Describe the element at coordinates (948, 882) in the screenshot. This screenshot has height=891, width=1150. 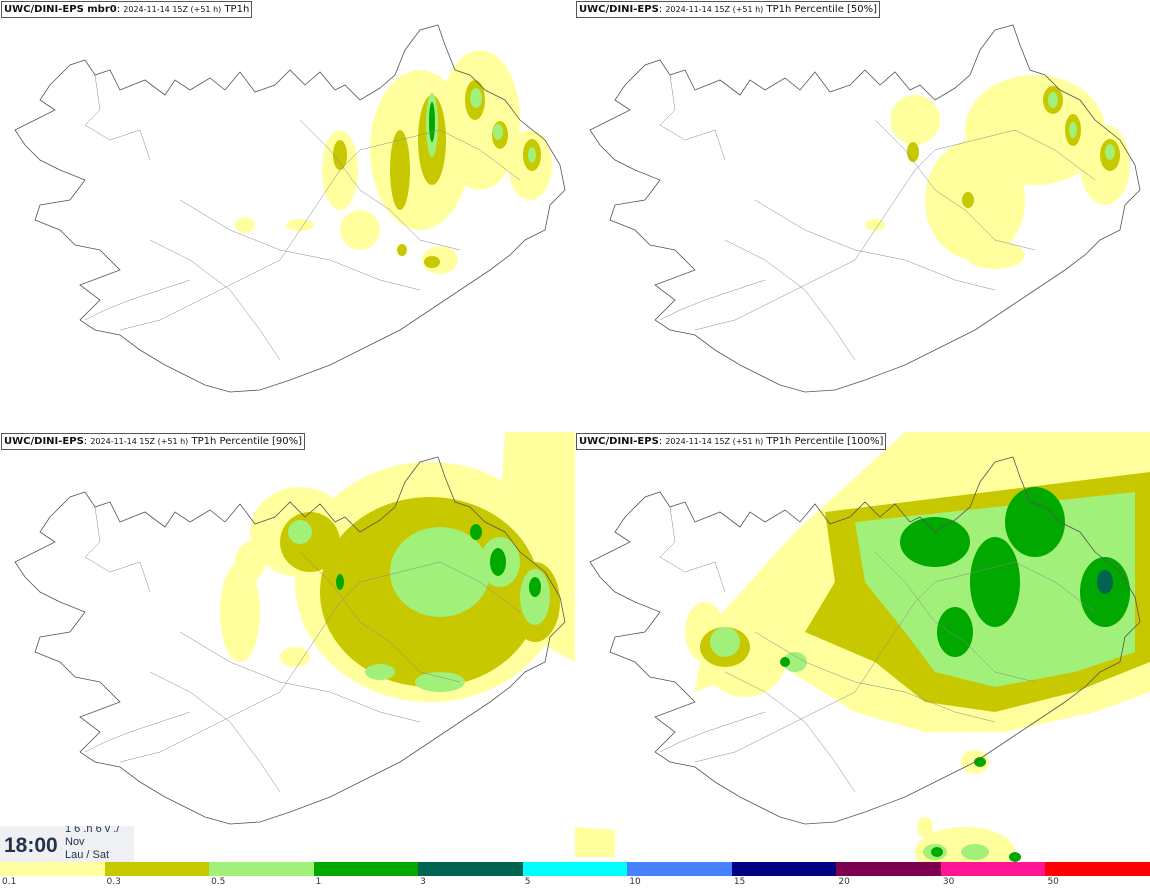
I see `colorbar-tick-label: 30` at that location.